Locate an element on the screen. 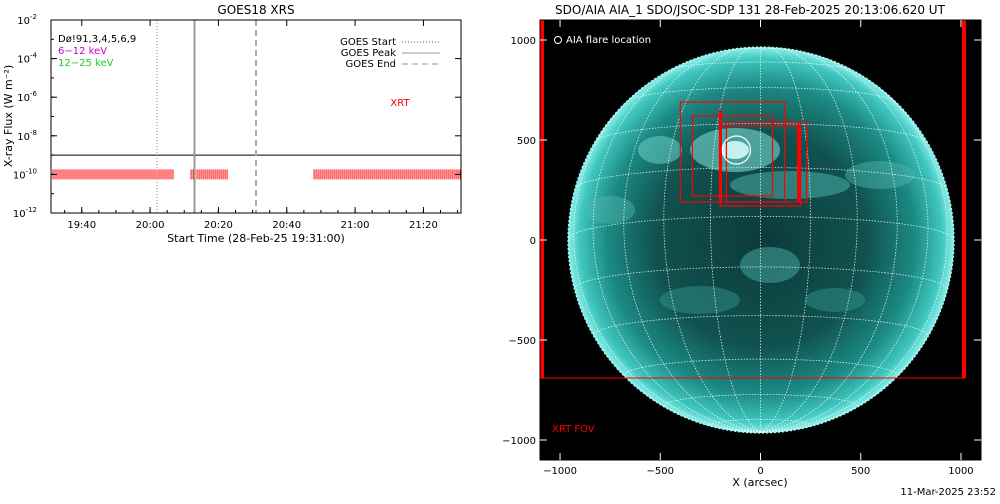 Image resolution: width=1000 pixels, height=504 pixels. goes-x-axis-label: Start Time (28-Feb-25 19:31:00) is located at coordinates (256, 238).